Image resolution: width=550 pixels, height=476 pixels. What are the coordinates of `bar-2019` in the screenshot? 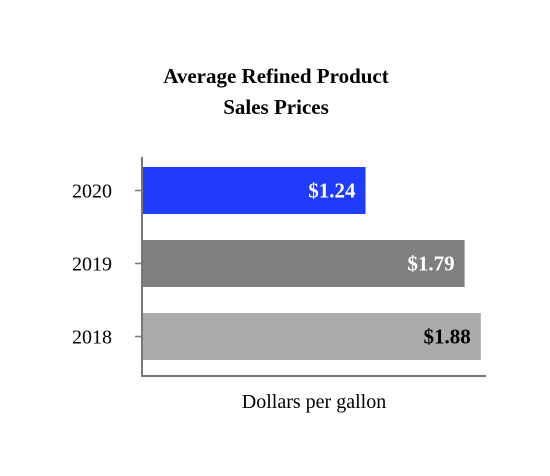 It's located at (303, 263).